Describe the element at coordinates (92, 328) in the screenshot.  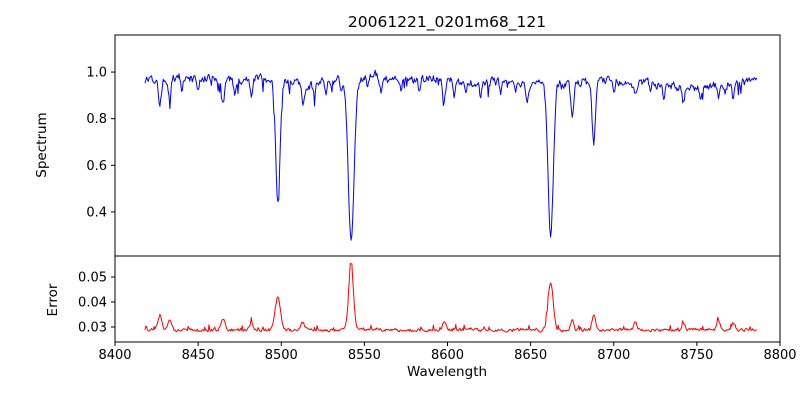
I see `error-y-tick-label: 0.03` at that location.